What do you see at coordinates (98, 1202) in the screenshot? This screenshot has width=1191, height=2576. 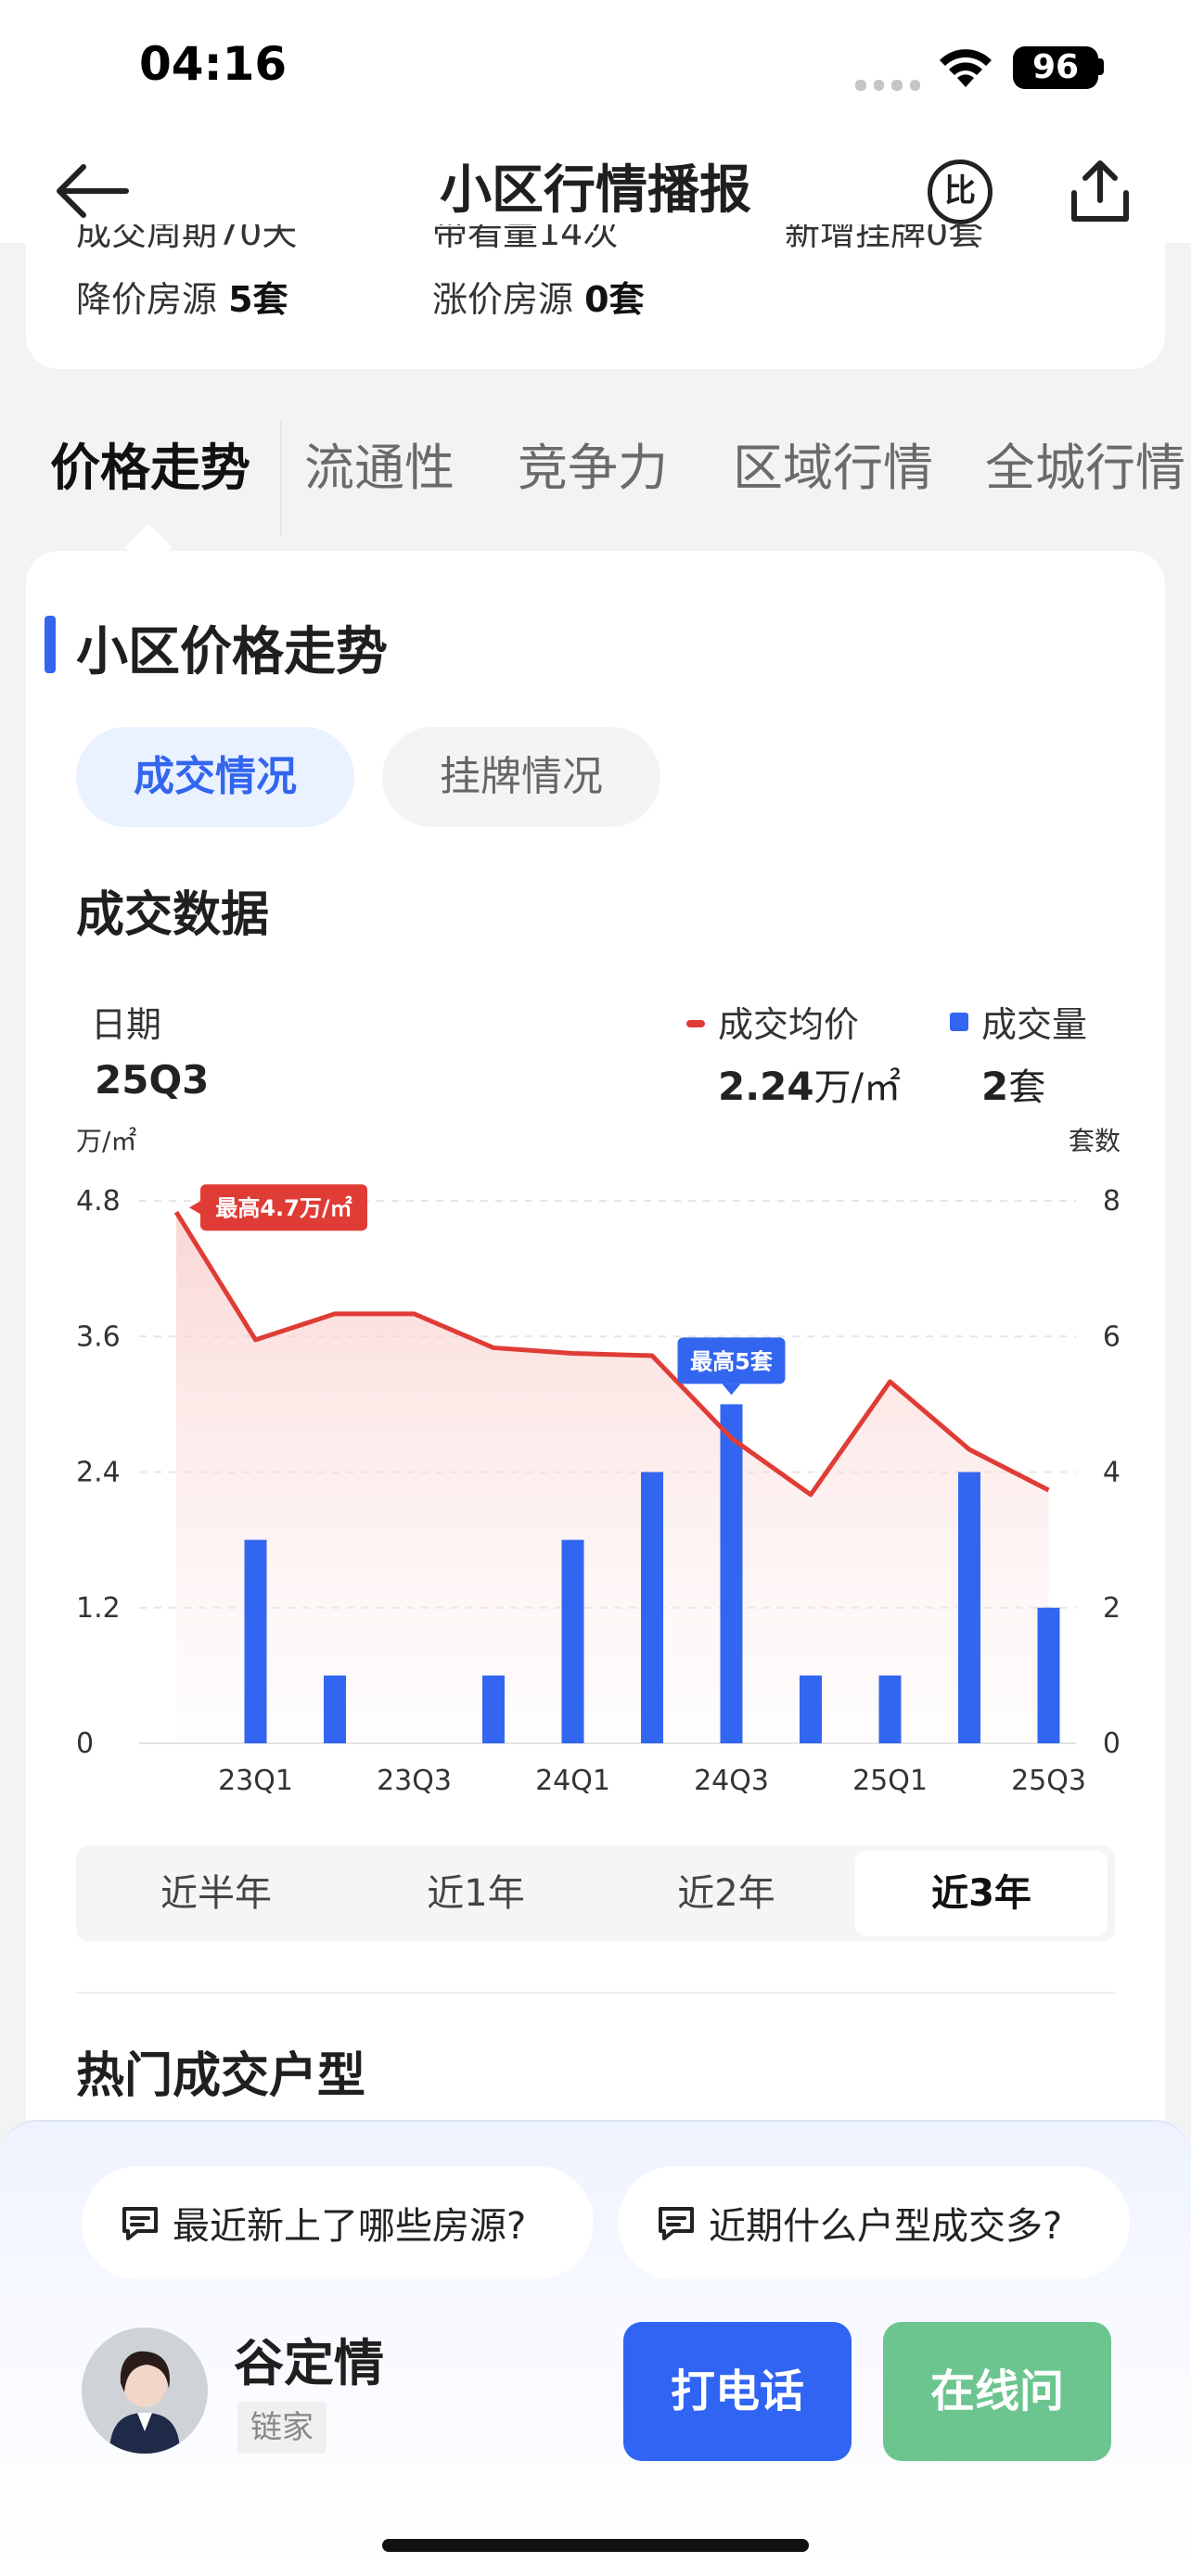 I see `y-left-tick-label: 4.8` at bounding box center [98, 1202].